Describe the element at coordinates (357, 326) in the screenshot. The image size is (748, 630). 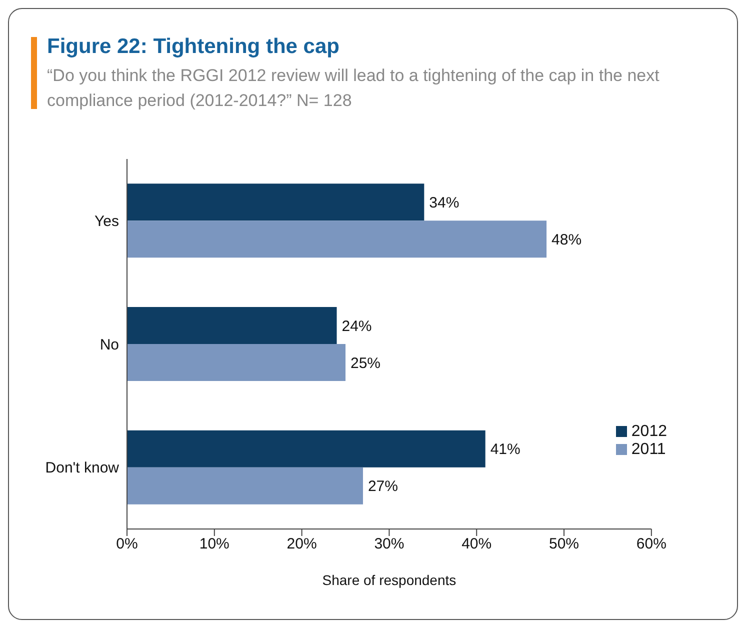
I see `data-label: 24%` at that location.